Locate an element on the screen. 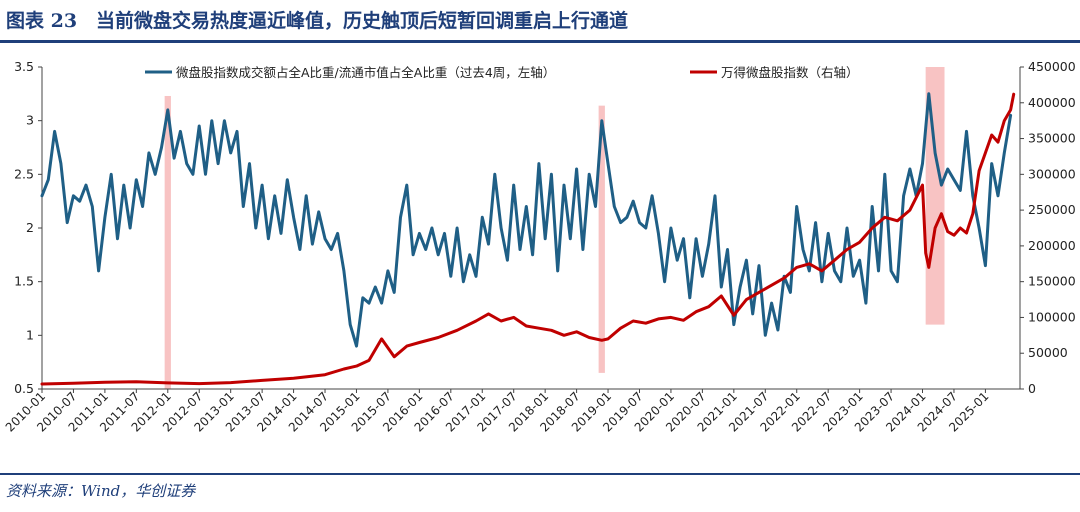  left-tick-label: 0.5 is located at coordinates (24, 388).